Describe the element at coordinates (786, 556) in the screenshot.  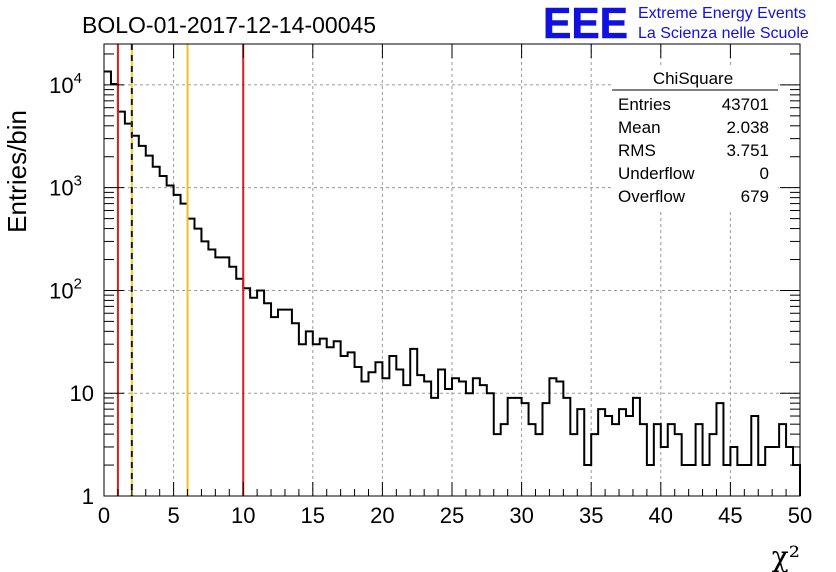
I see `x-axis-label: χ²` at that location.